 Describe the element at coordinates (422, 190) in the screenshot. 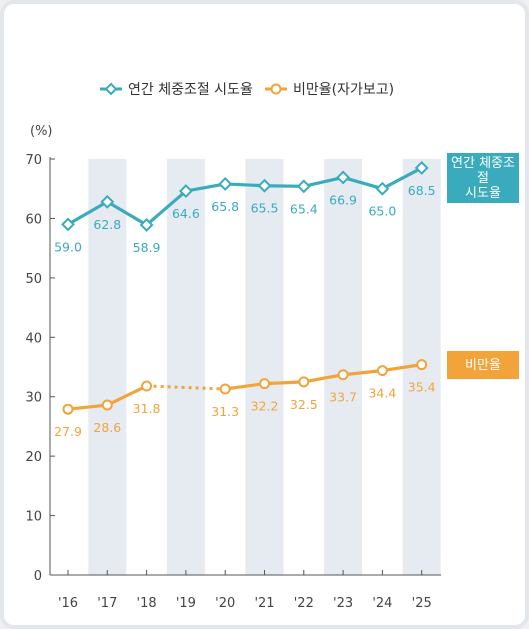

I see `data-label: 68.5` at that location.